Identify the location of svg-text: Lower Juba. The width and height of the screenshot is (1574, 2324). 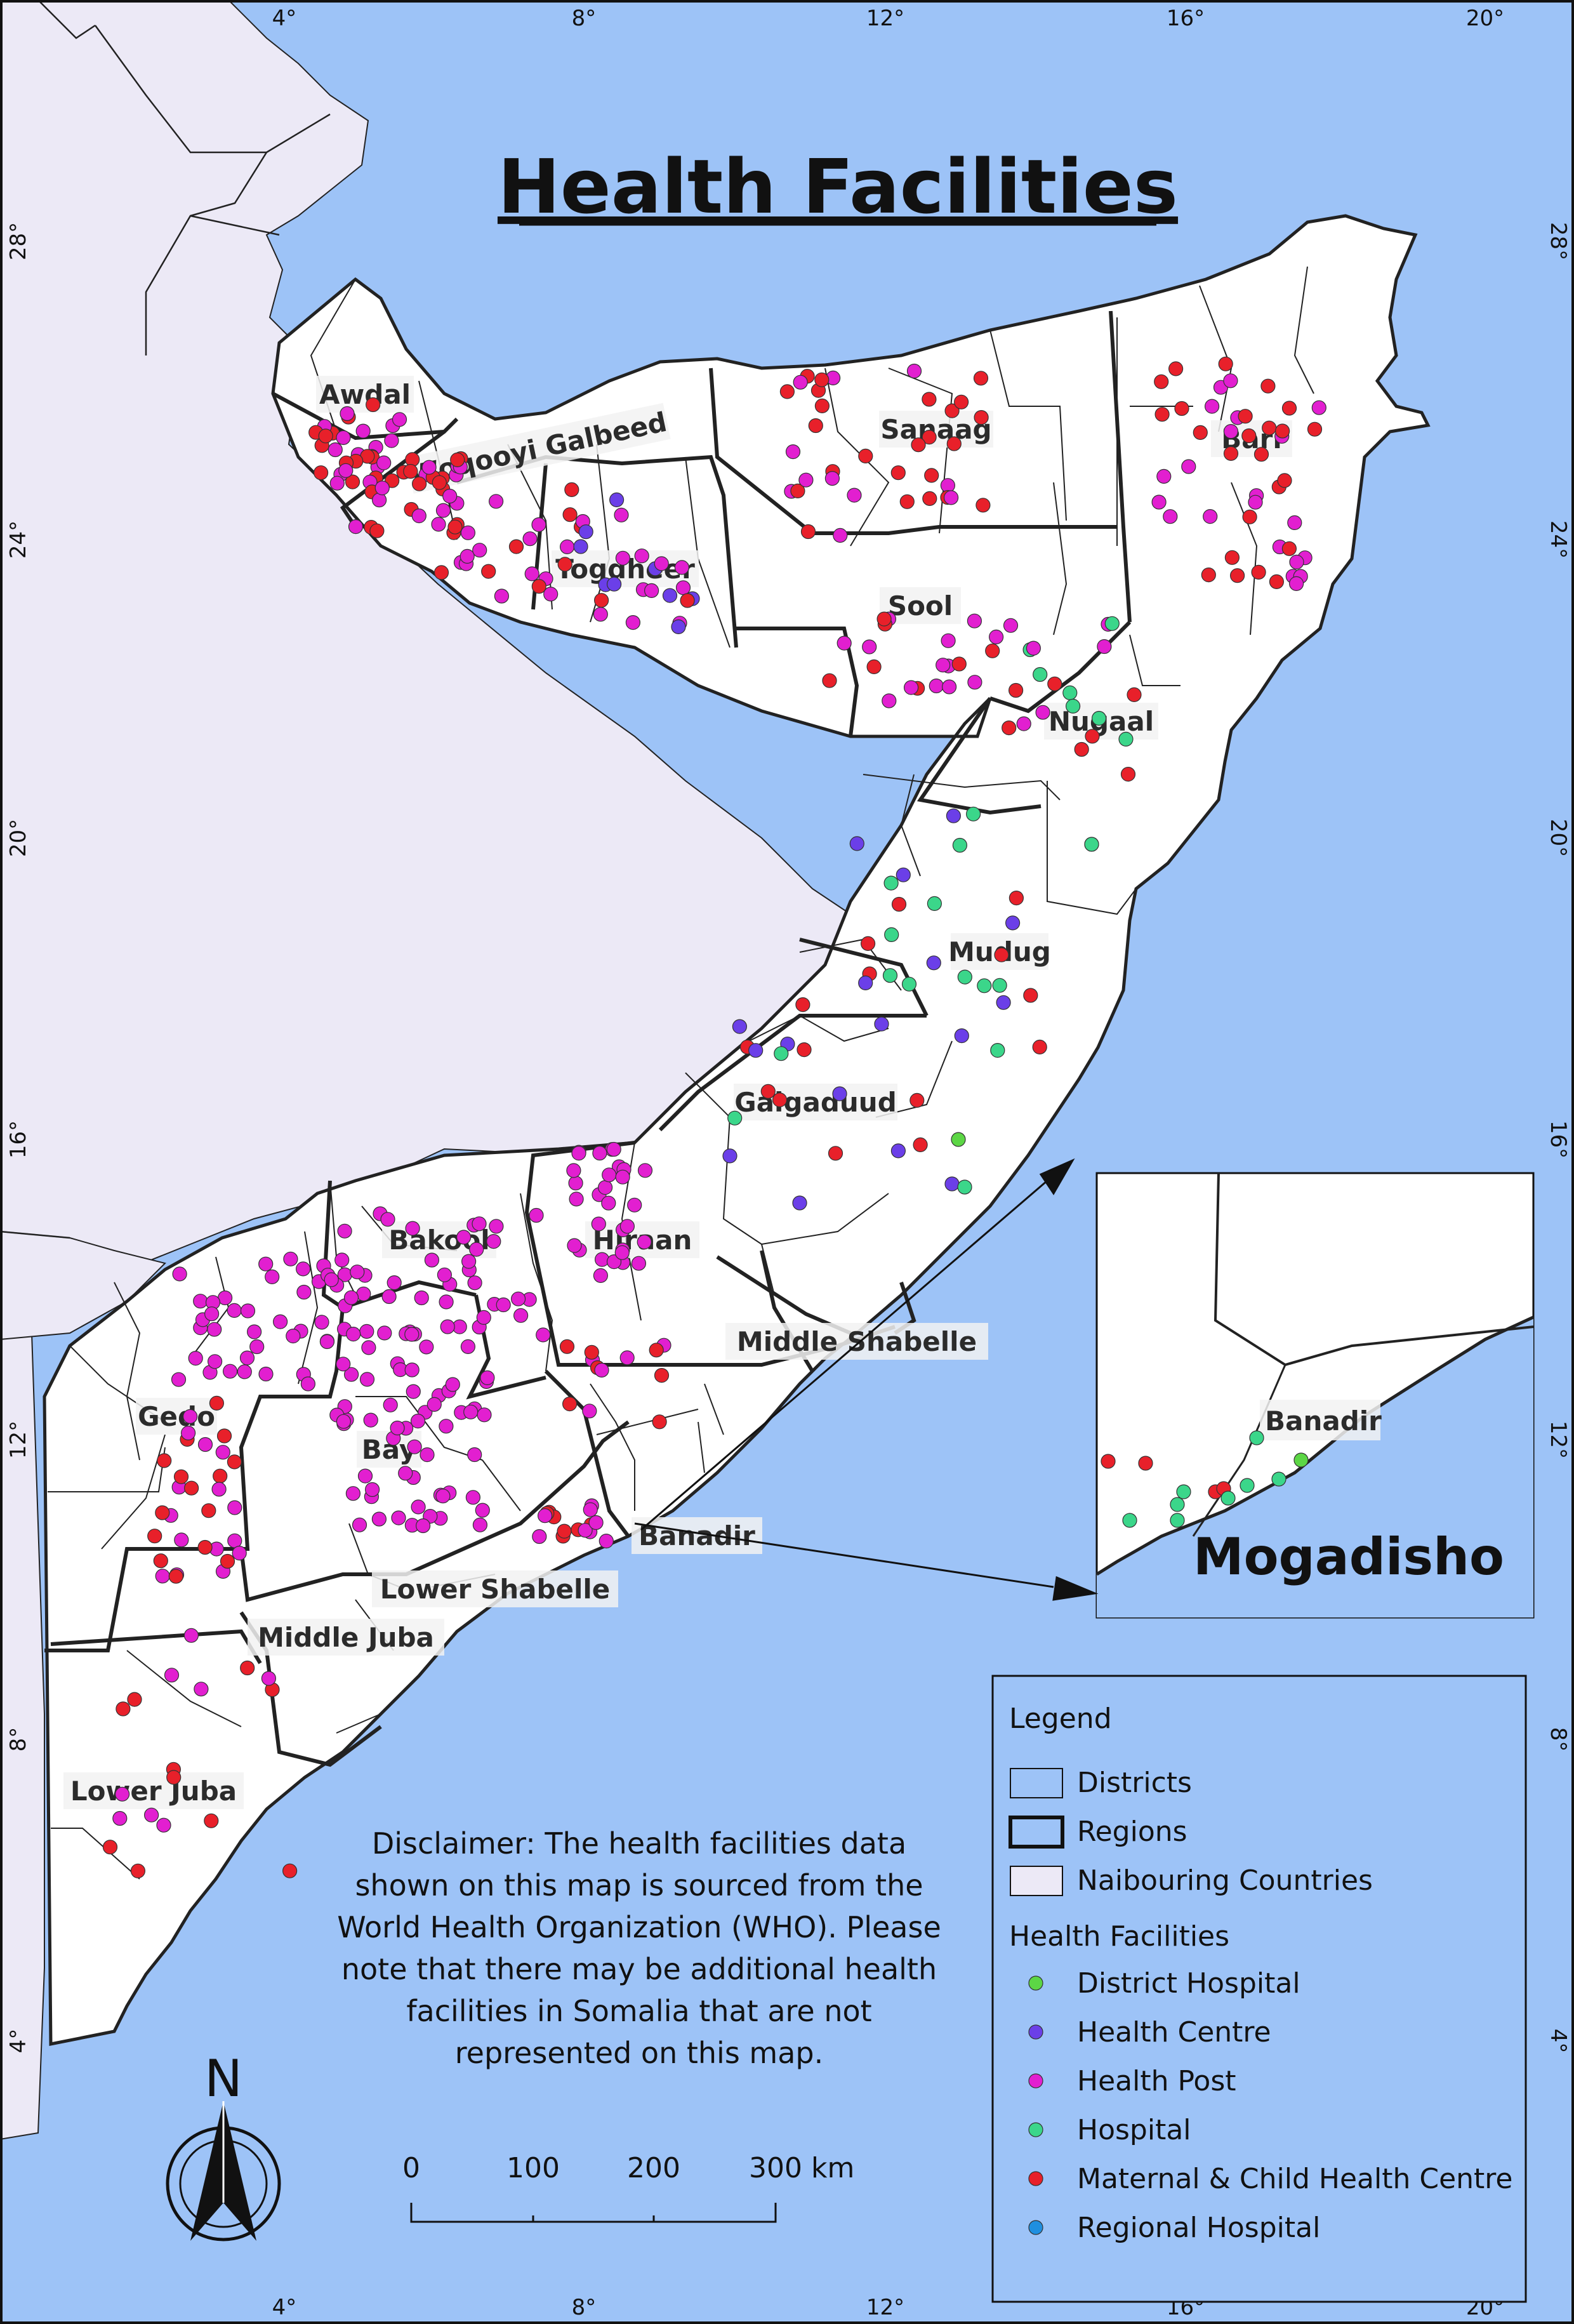
(153, 1792).